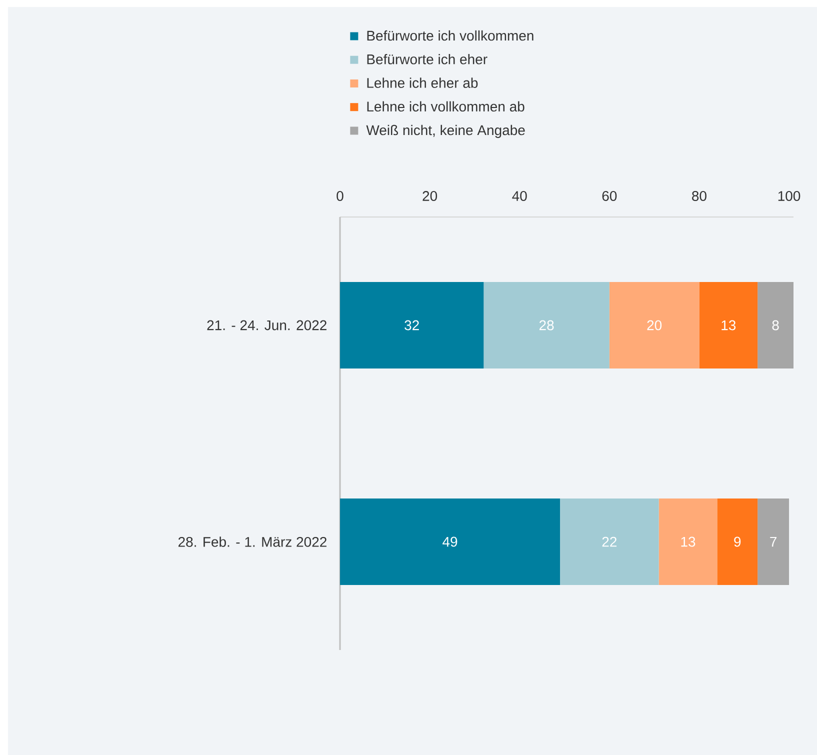  I want to click on data-label: 49, so click(450, 541).